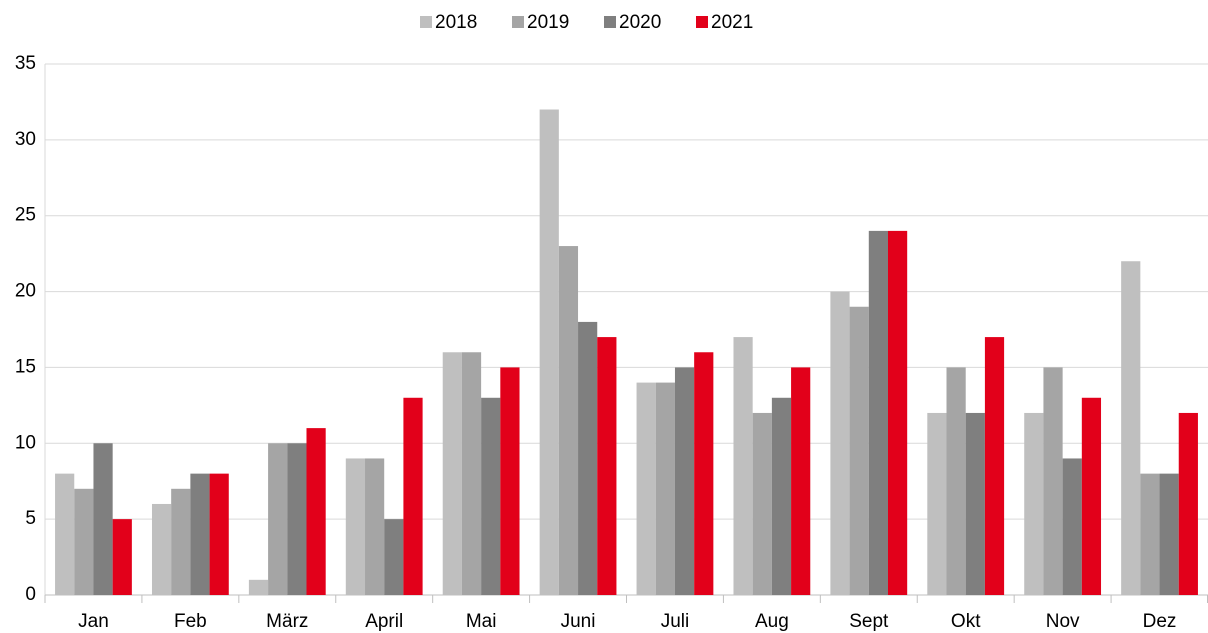  I want to click on legend-label: 2019, so click(548, 22).